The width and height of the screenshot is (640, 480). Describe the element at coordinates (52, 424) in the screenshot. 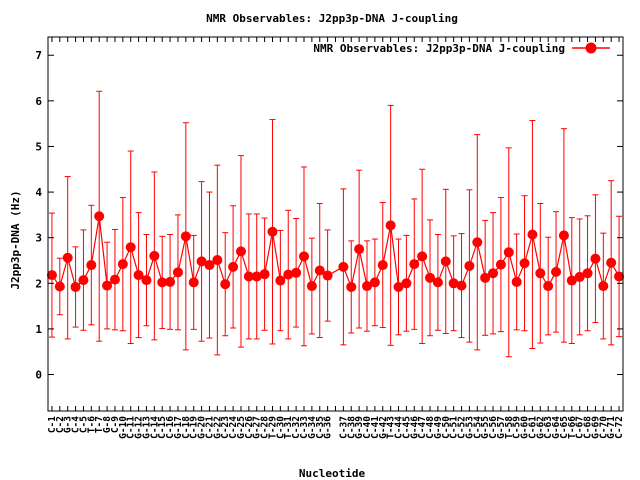

I see `x-tick-label: C-1` at that location.